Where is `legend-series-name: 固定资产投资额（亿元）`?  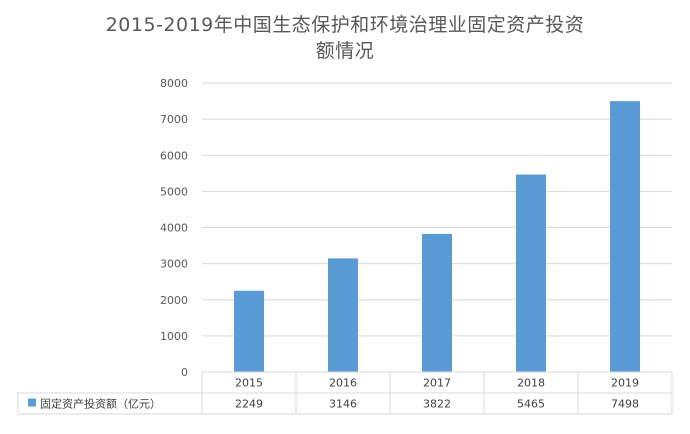
legend-series-name: 固定资产投资额（亿元） is located at coordinates (100, 404).